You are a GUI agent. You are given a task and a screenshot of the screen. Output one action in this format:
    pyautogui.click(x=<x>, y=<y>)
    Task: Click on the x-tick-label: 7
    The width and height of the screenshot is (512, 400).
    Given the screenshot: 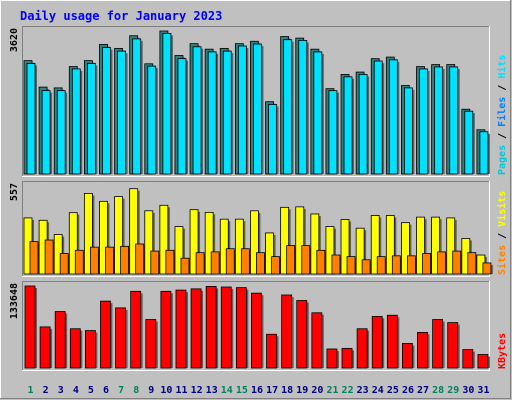 What is the action you would take?
    pyautogui.click(x=121, y=390)
    